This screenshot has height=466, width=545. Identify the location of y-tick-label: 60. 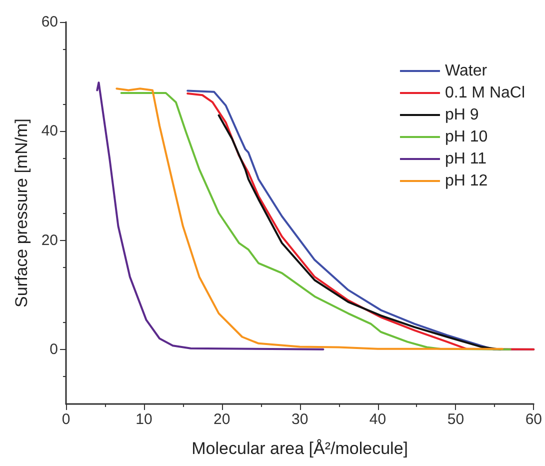
(49, 22).